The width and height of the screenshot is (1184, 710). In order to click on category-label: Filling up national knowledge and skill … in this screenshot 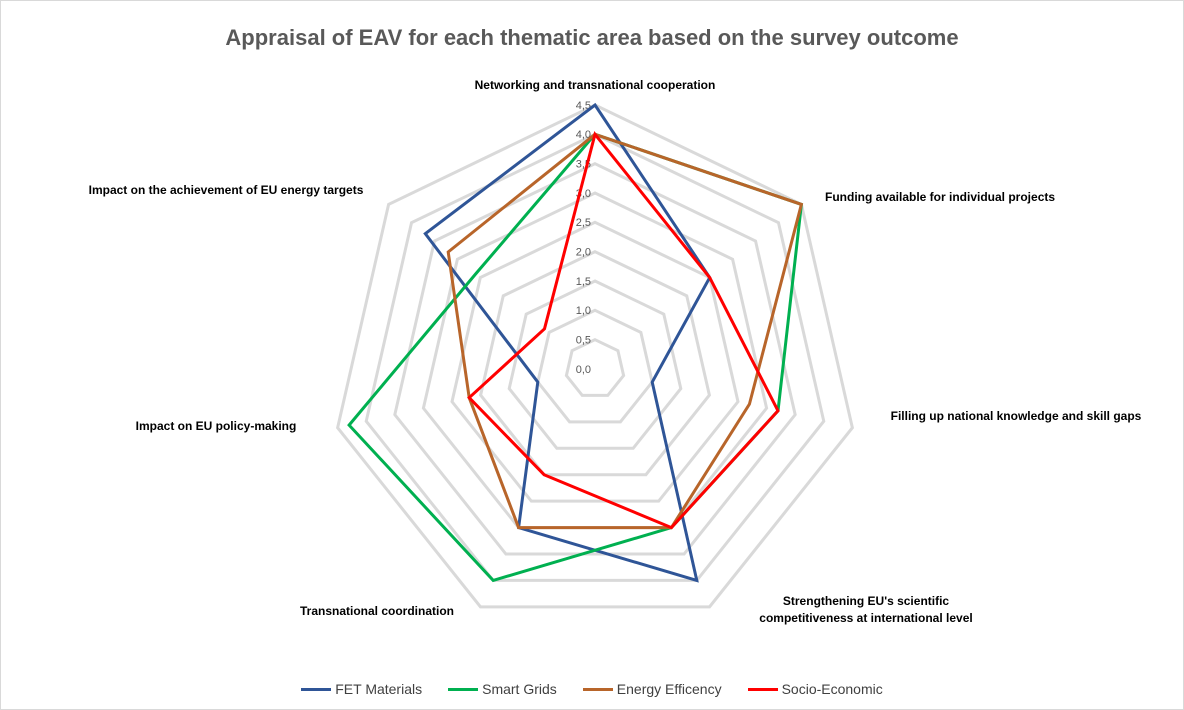, I will do `click(1016, 416)`.